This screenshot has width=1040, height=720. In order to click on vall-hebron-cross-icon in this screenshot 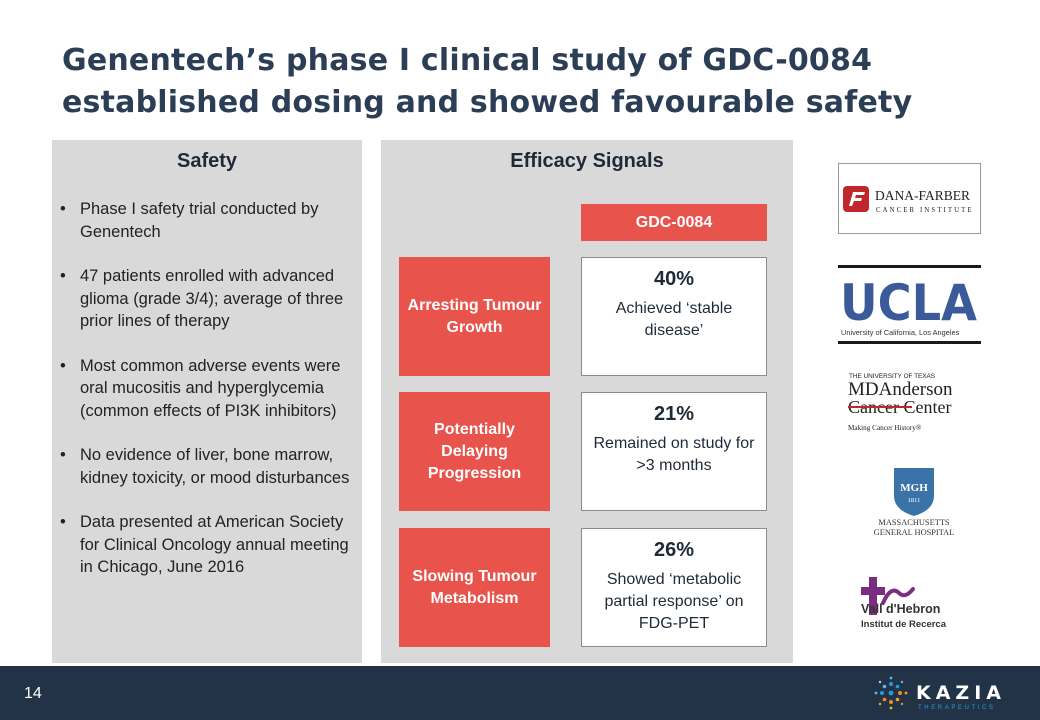, I will do `click(873, 596)`.